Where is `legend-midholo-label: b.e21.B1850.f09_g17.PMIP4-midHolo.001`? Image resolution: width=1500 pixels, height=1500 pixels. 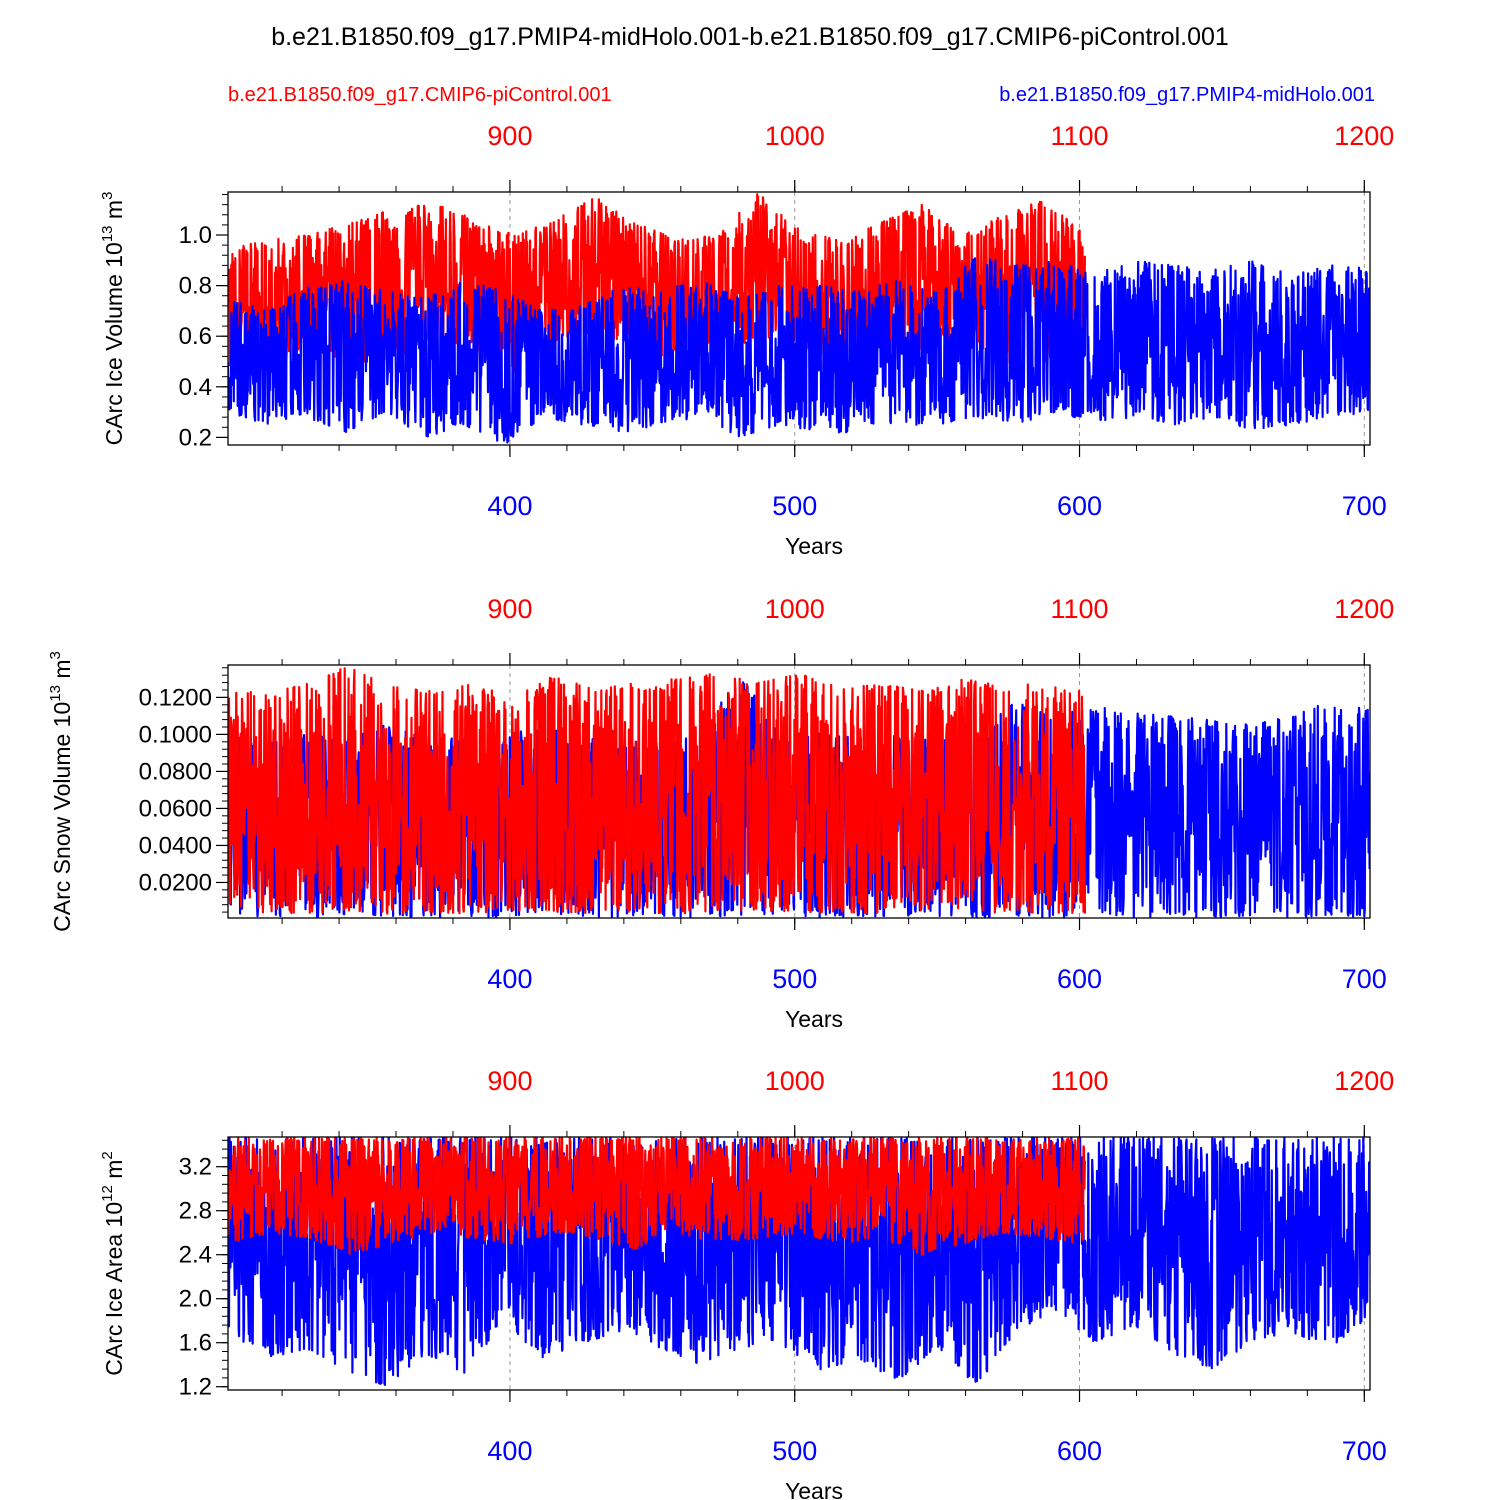 legend-midholo-label: b.e21.B1850.f09_g17.PMIP4-midHolo.001 is located at coordinates (1187, 95).